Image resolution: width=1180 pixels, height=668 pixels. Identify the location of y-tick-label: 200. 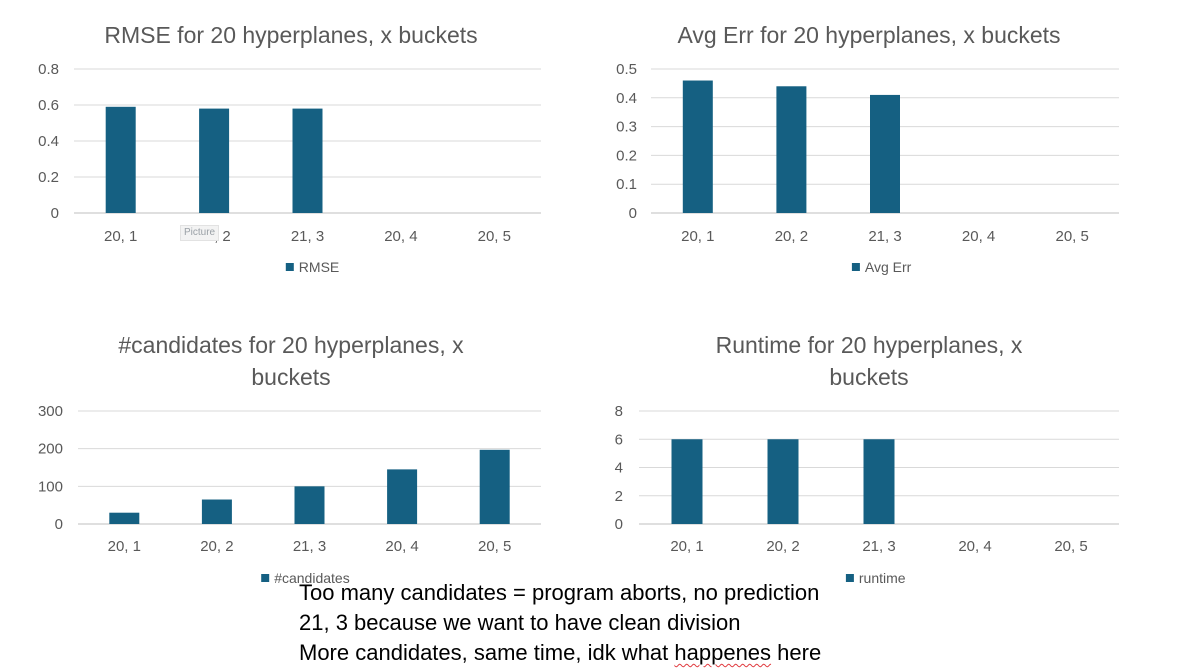
(50, 449).